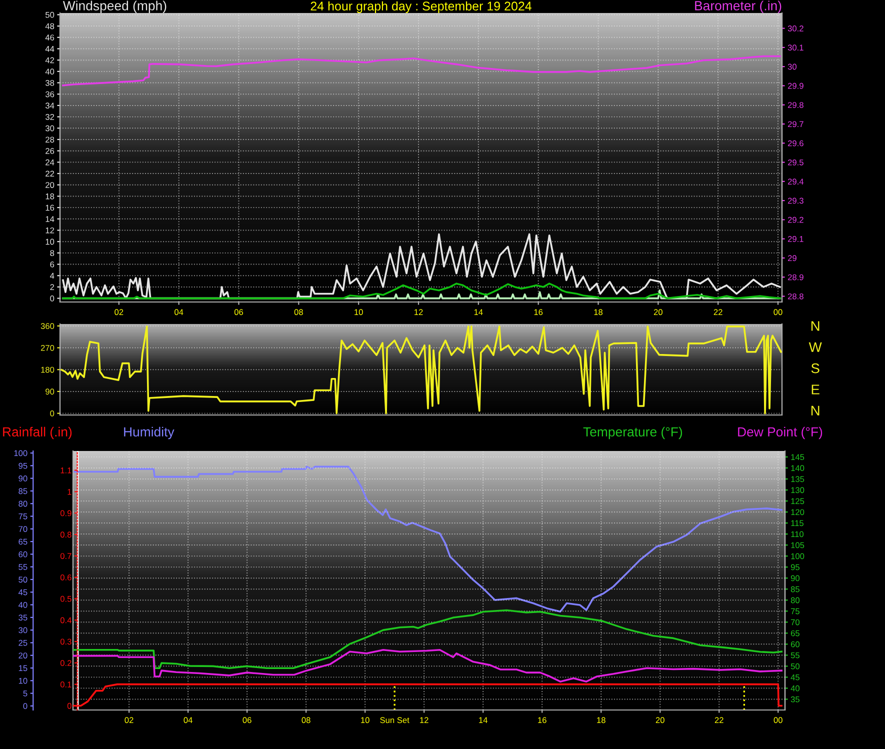 This screenshot has width=885, height=749. Describe the element at coordinates (796, 105) in the screenshot. I see `y2-tick-label: 29.8` at that location.